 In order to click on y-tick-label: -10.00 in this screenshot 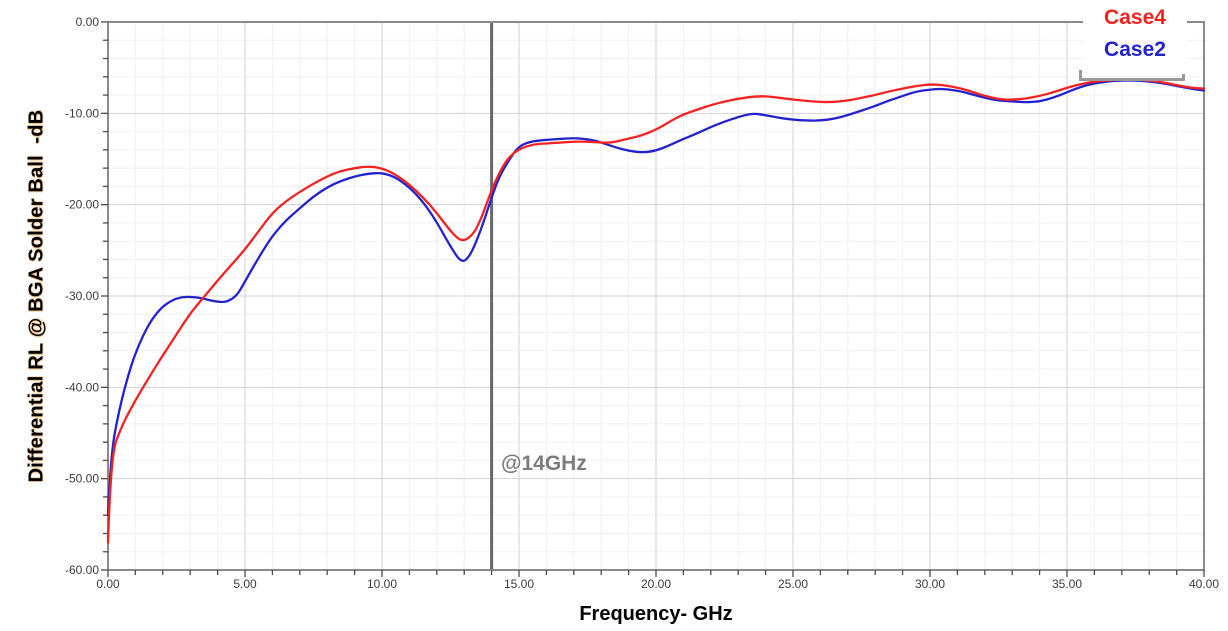, I will do `click(82, 113)`.